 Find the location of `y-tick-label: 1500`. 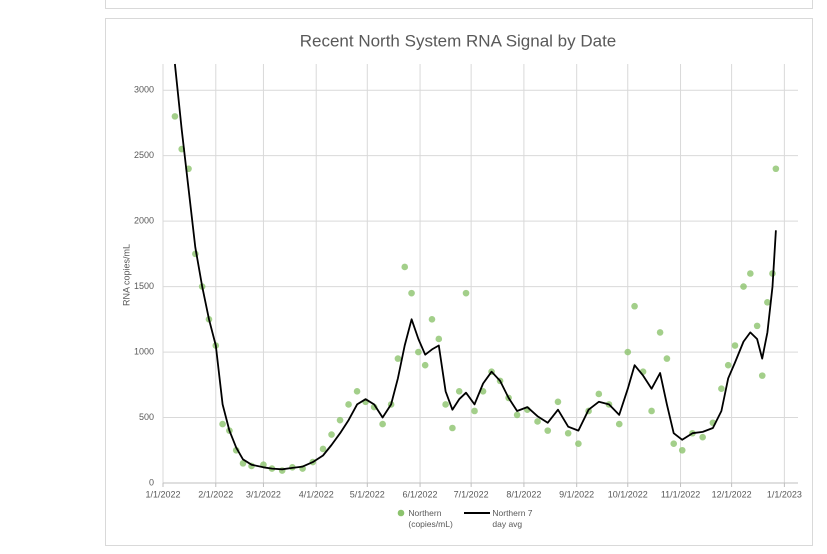

y-tick-label: 1500 is located at coordinates (144, 286).